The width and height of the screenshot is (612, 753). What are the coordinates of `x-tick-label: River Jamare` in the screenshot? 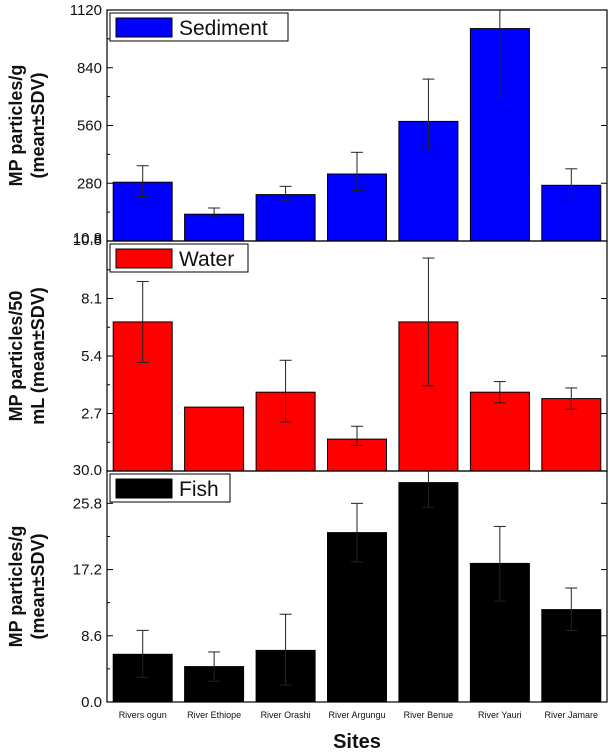 It's located at (572, 715).